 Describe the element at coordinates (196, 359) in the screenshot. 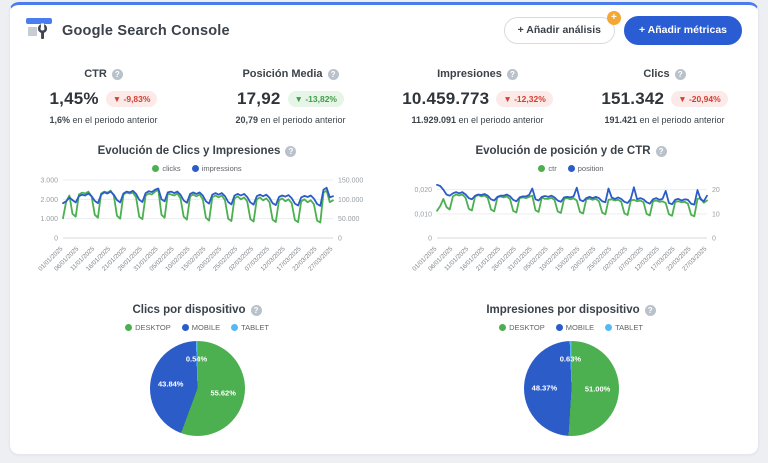

I see `pie-slice-label: 0.54%` at that location.